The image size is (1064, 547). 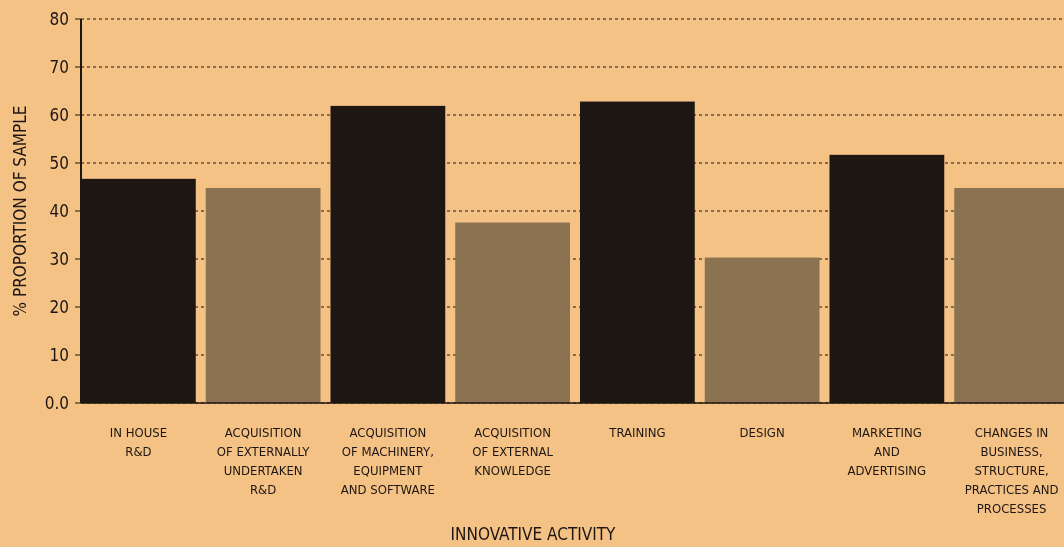 I want to click on y-tick-label: 30, so click(x=59, y=258).